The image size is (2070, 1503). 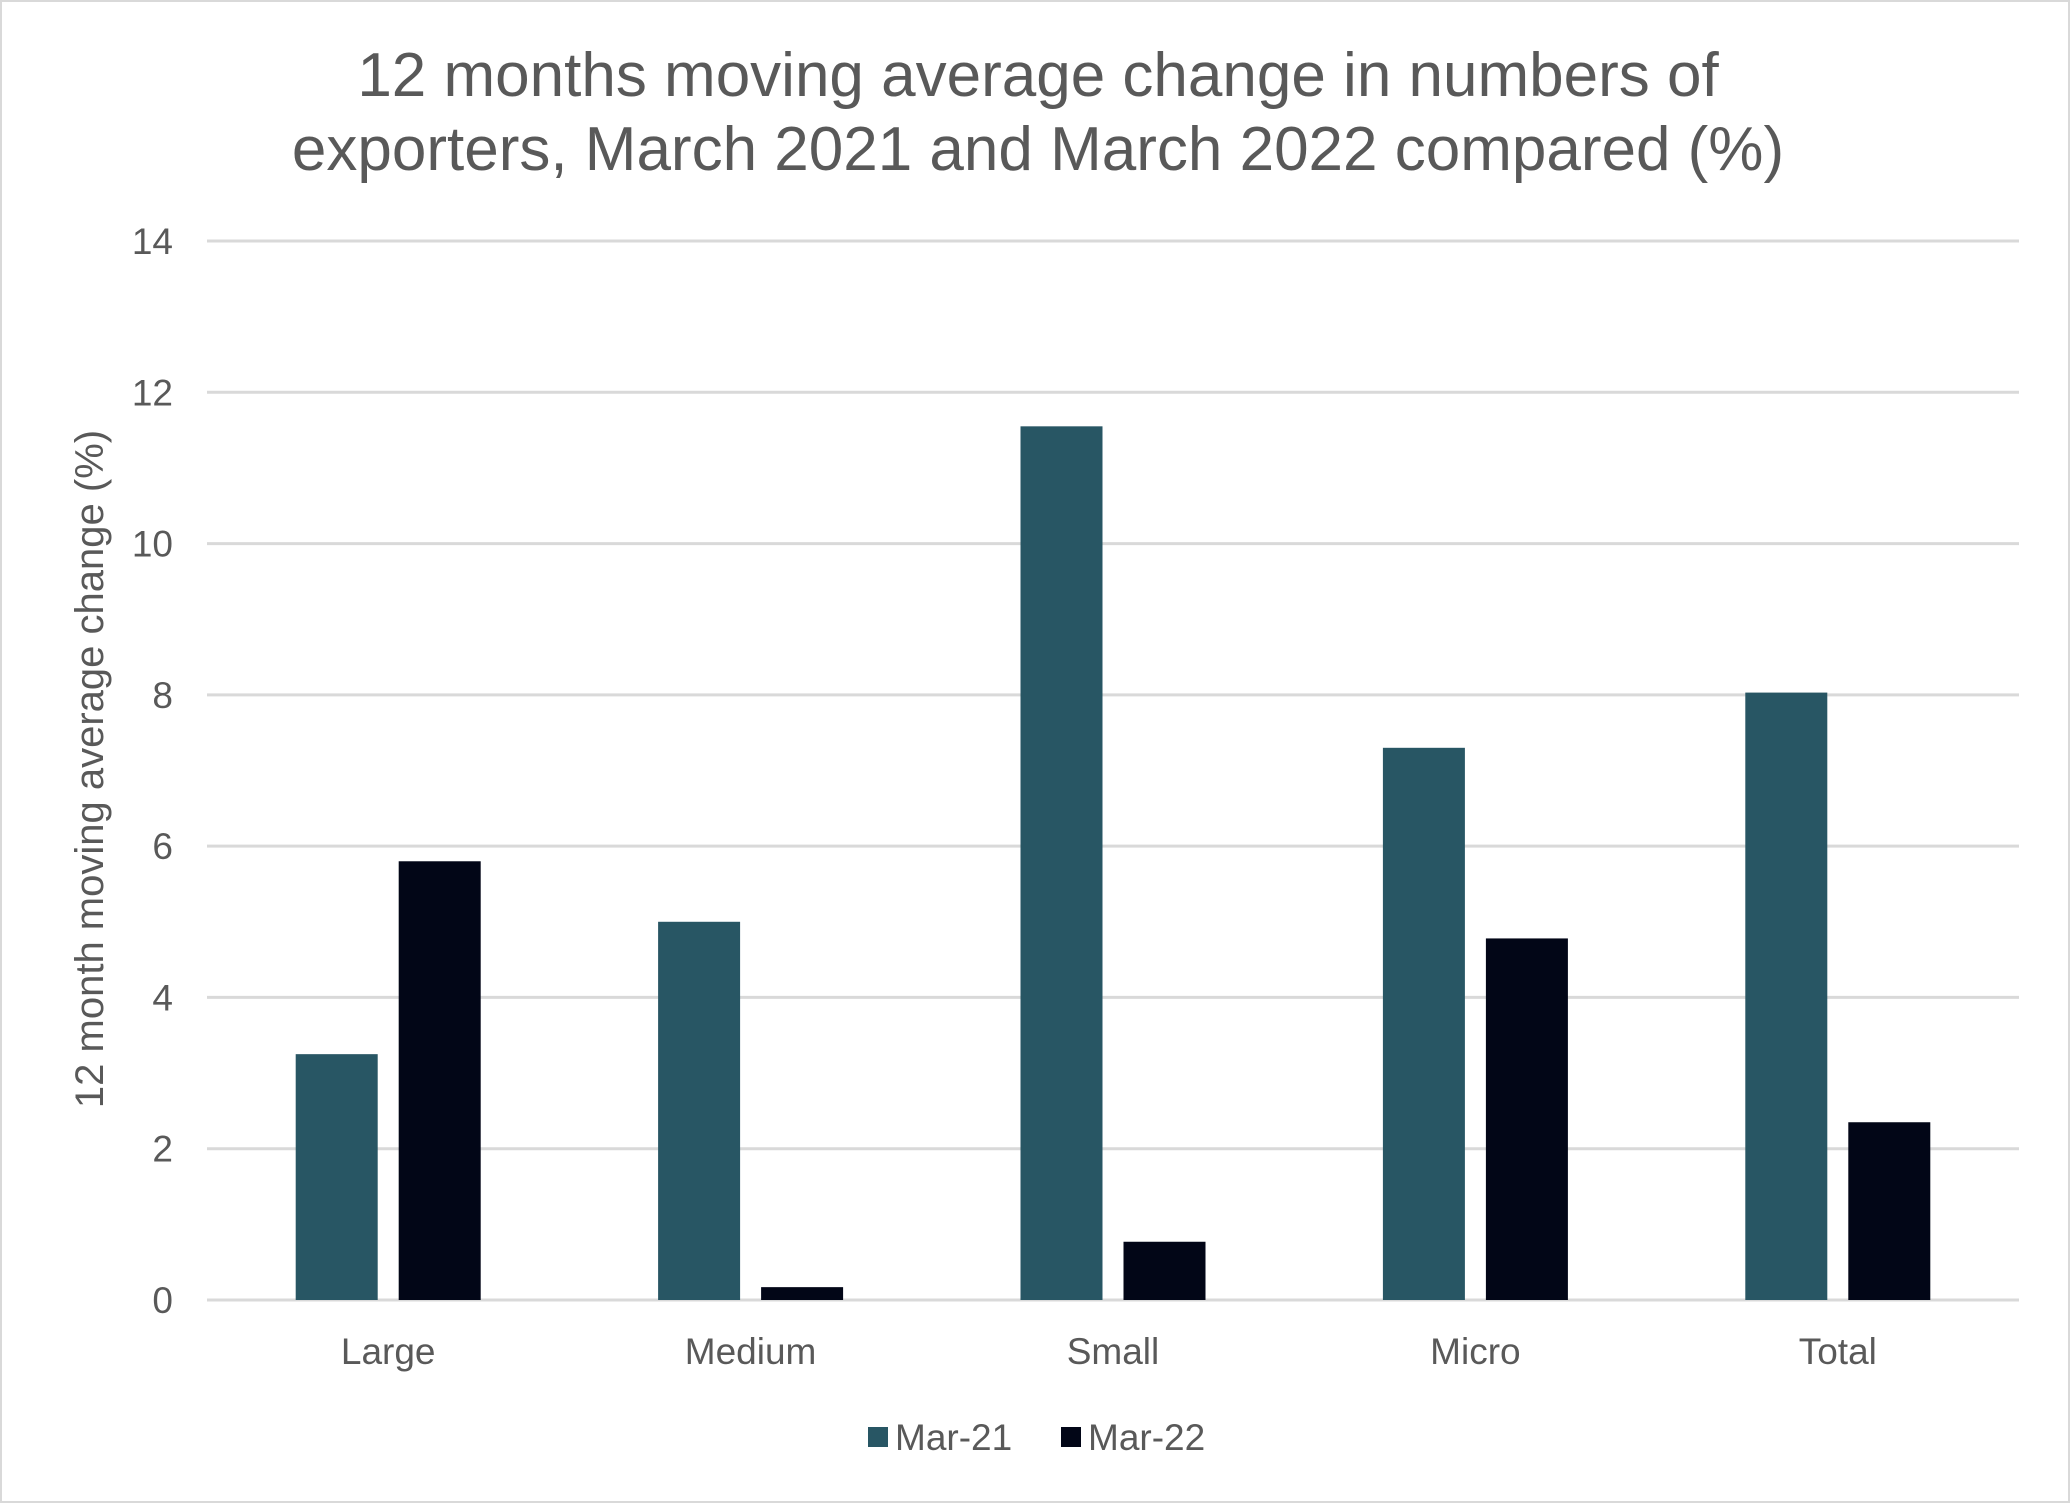 I want to click on y-tick-label-4: 4, so click(x=162, y=997).